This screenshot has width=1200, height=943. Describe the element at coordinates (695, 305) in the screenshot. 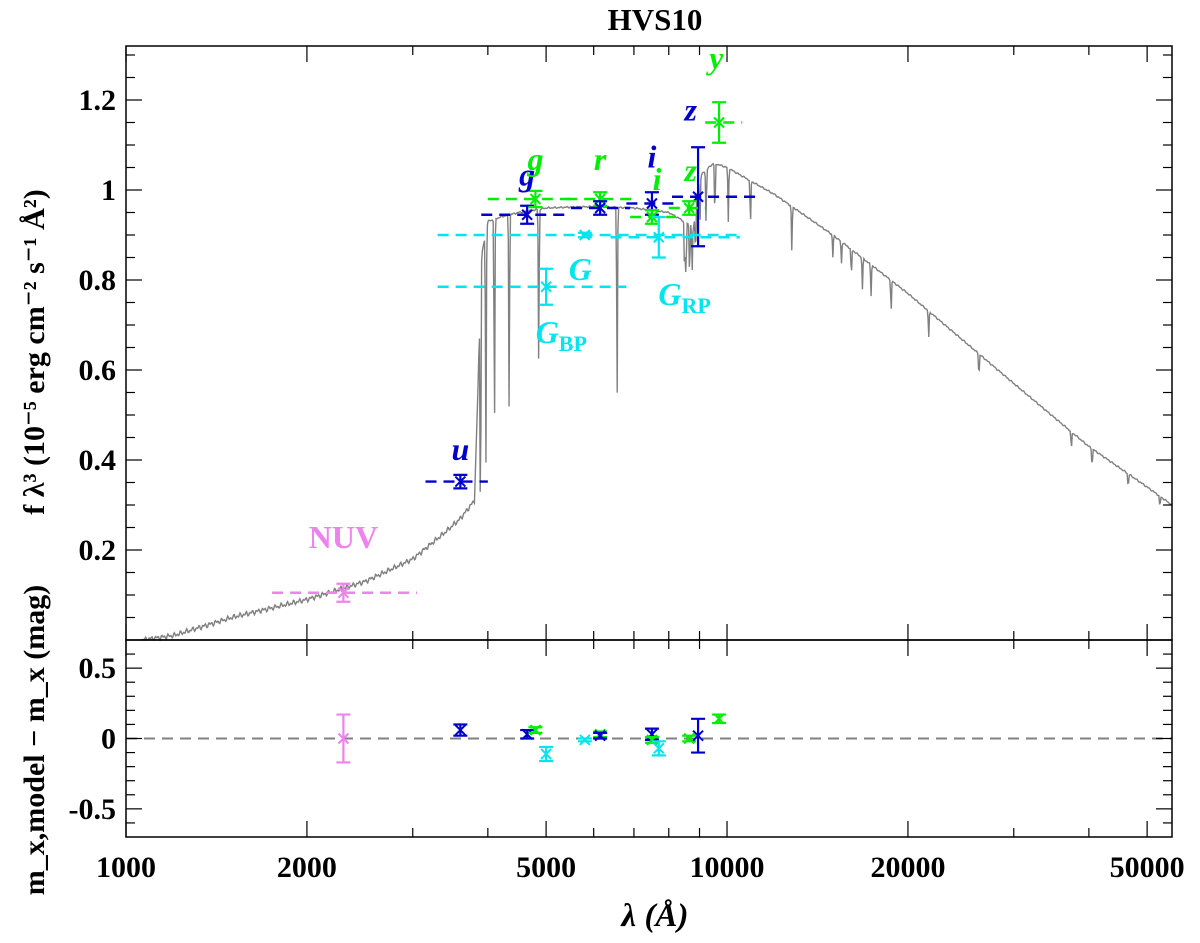

I see `band-label-subscript: RP` at that location.